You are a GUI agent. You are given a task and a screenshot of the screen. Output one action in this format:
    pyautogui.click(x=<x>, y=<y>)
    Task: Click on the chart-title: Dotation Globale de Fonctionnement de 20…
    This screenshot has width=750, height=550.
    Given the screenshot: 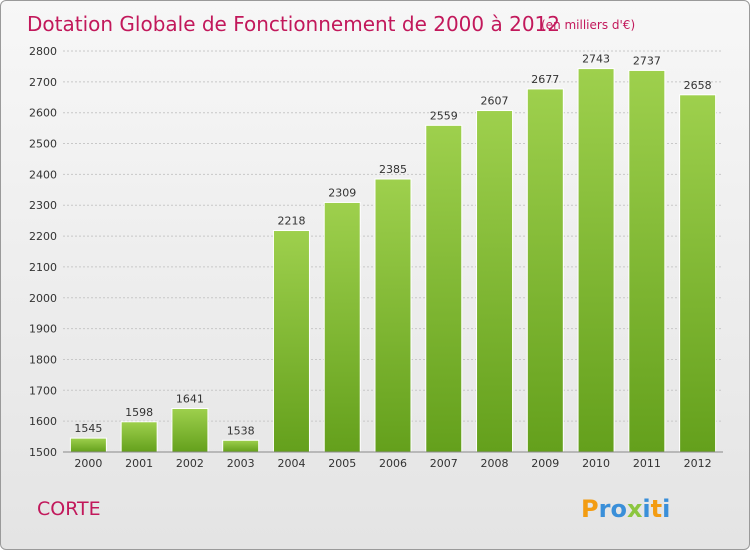 What is the action you would take?
    pyautogui.click(x=293, y=24)
    